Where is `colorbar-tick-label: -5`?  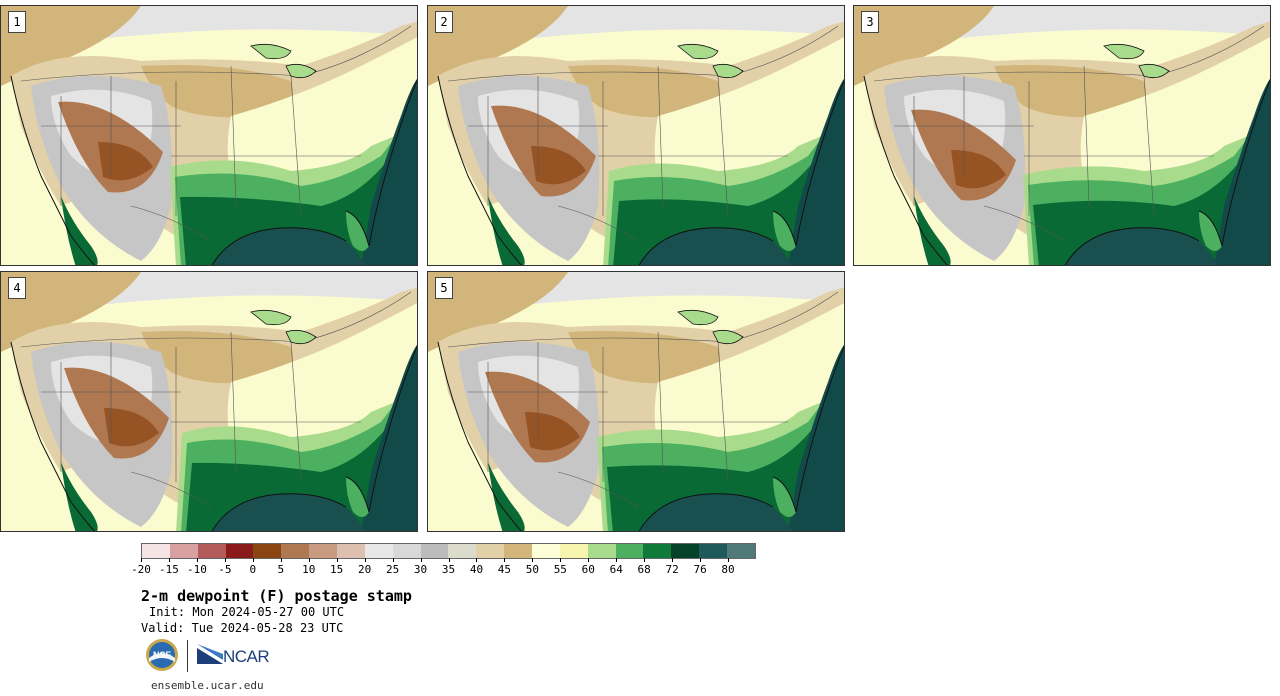 colorbar-tick-label: -5 is located at coordinates (225, 569).